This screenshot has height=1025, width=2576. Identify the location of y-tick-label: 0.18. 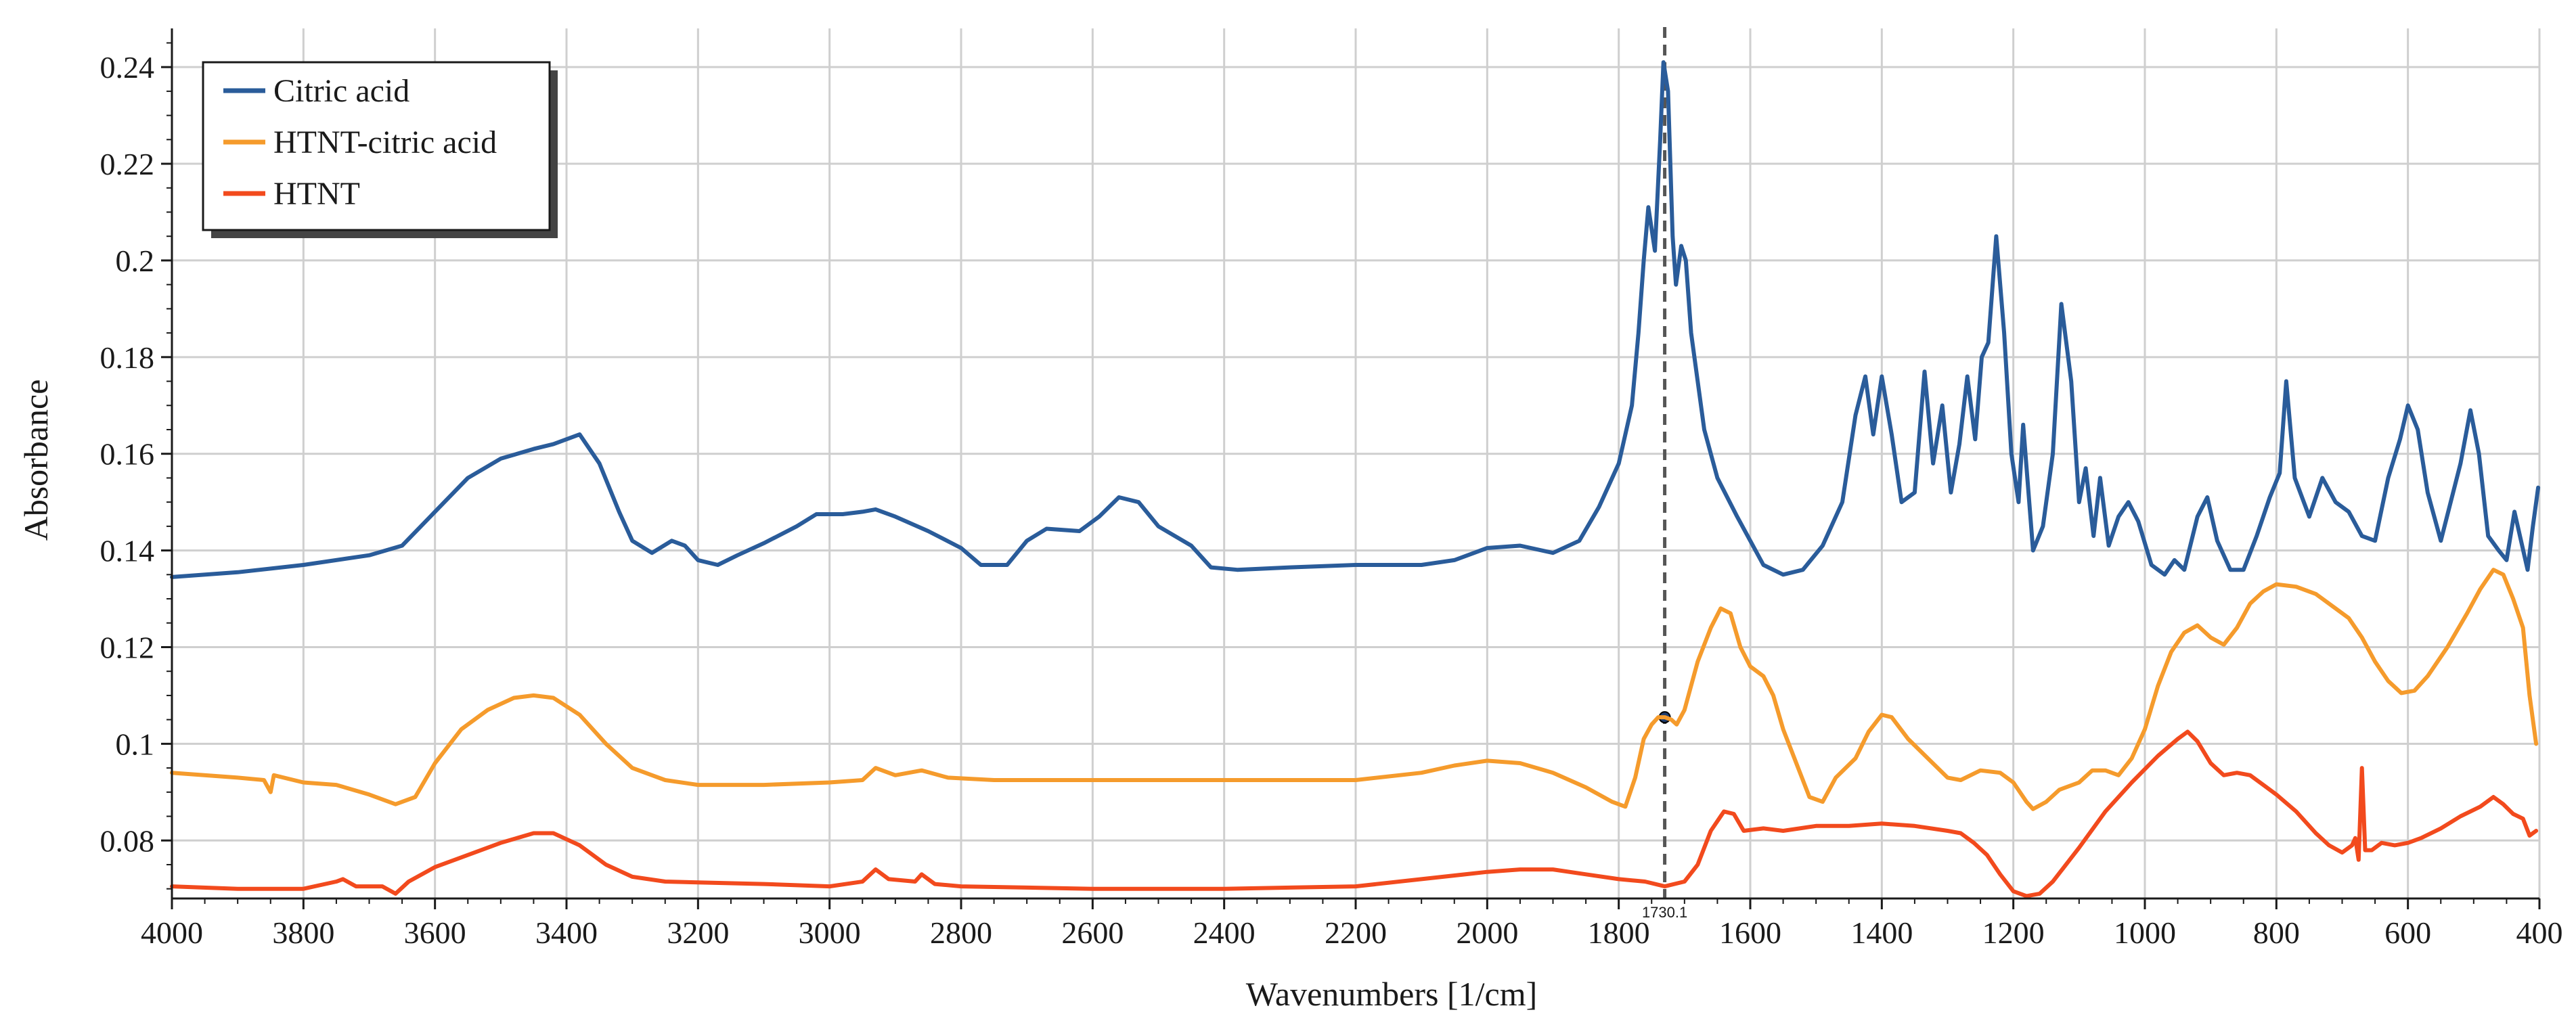
(127, 357).